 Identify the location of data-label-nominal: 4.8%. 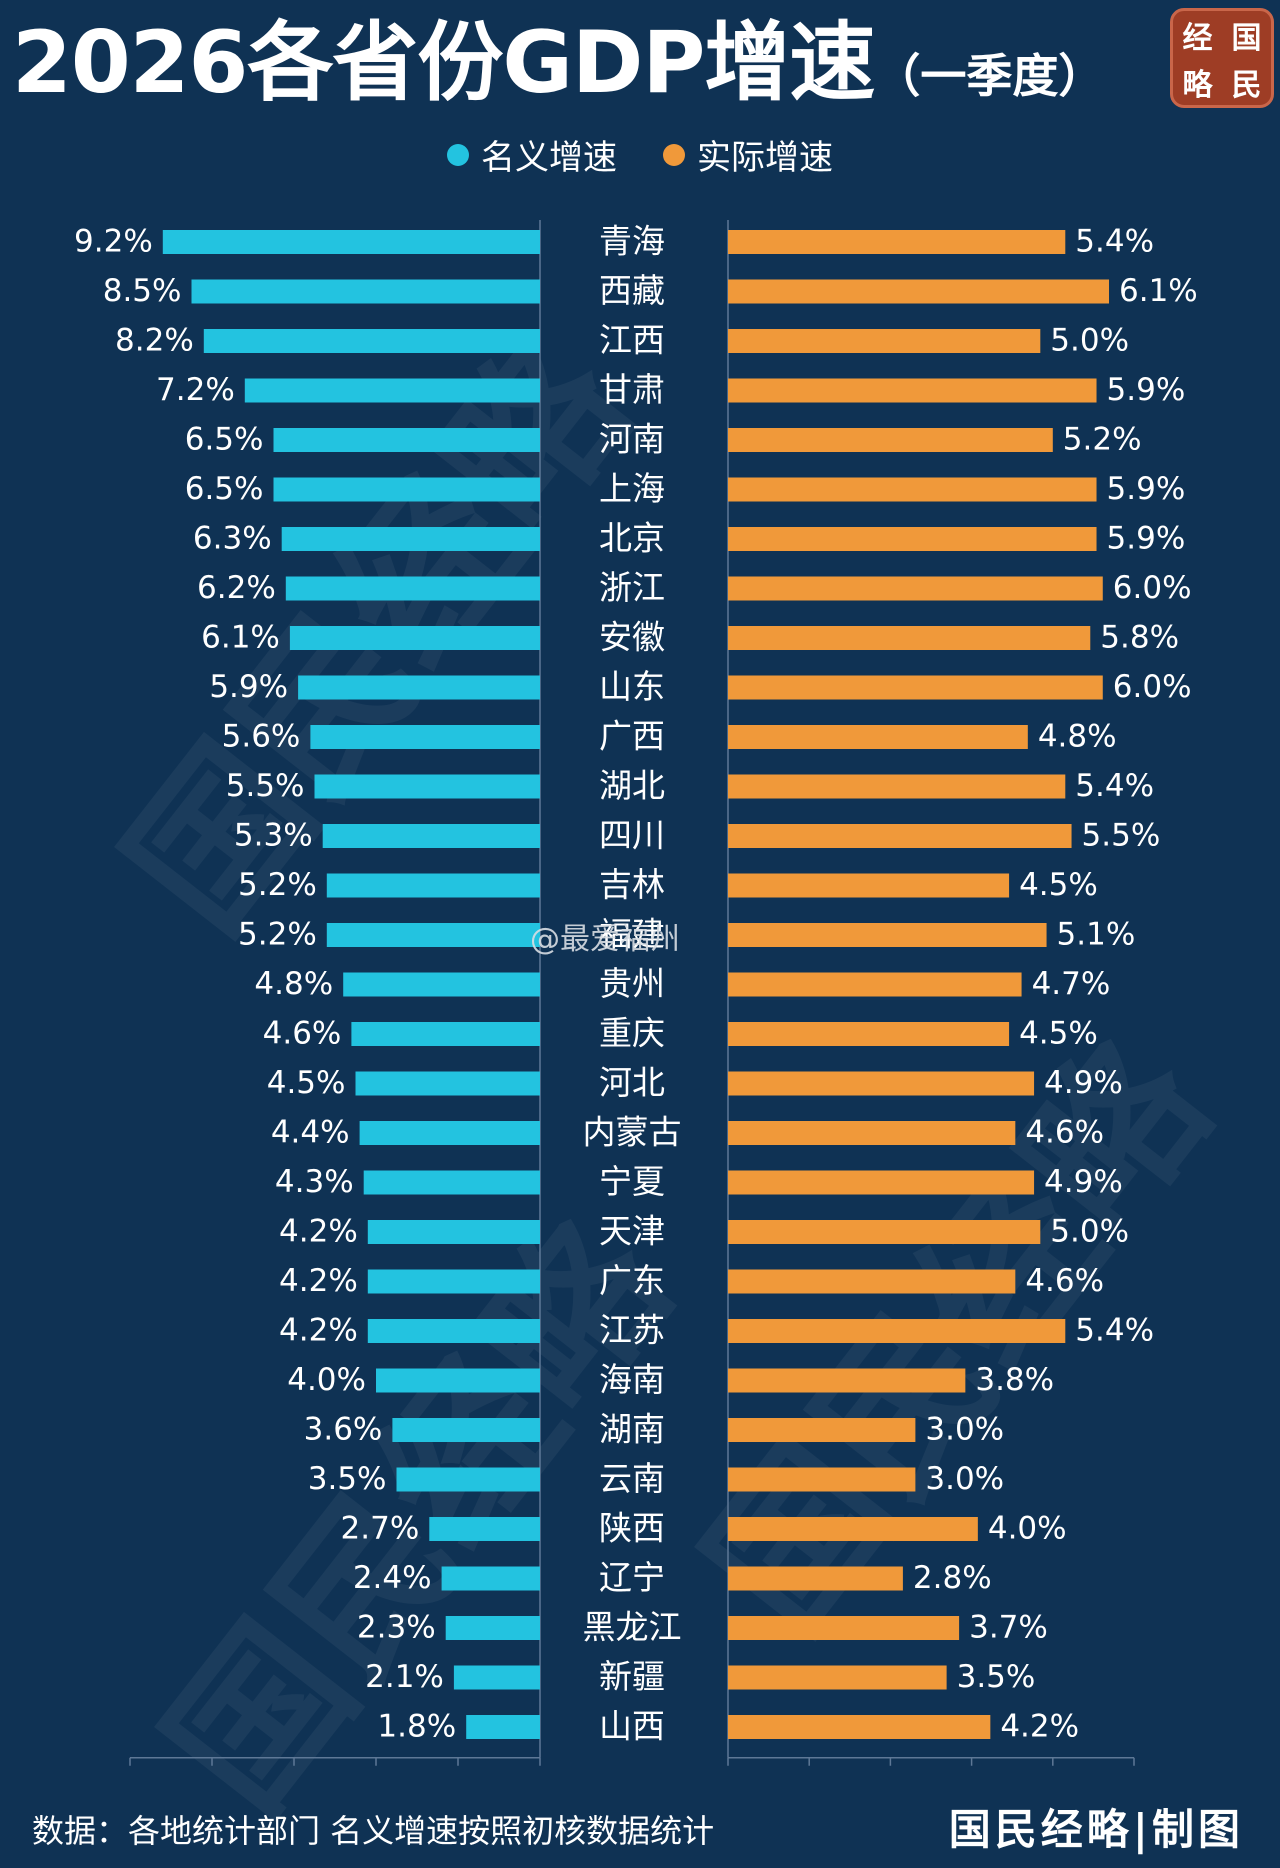
(293, 984).